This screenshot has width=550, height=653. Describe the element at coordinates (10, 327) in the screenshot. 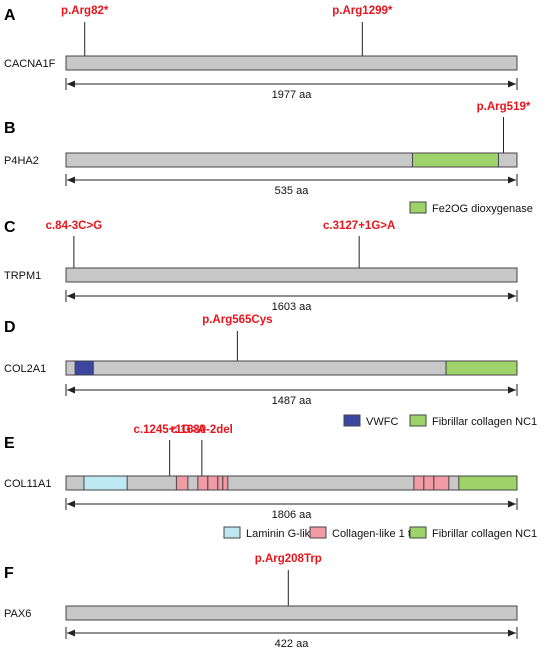

I see `panel-letter: D` at that location.